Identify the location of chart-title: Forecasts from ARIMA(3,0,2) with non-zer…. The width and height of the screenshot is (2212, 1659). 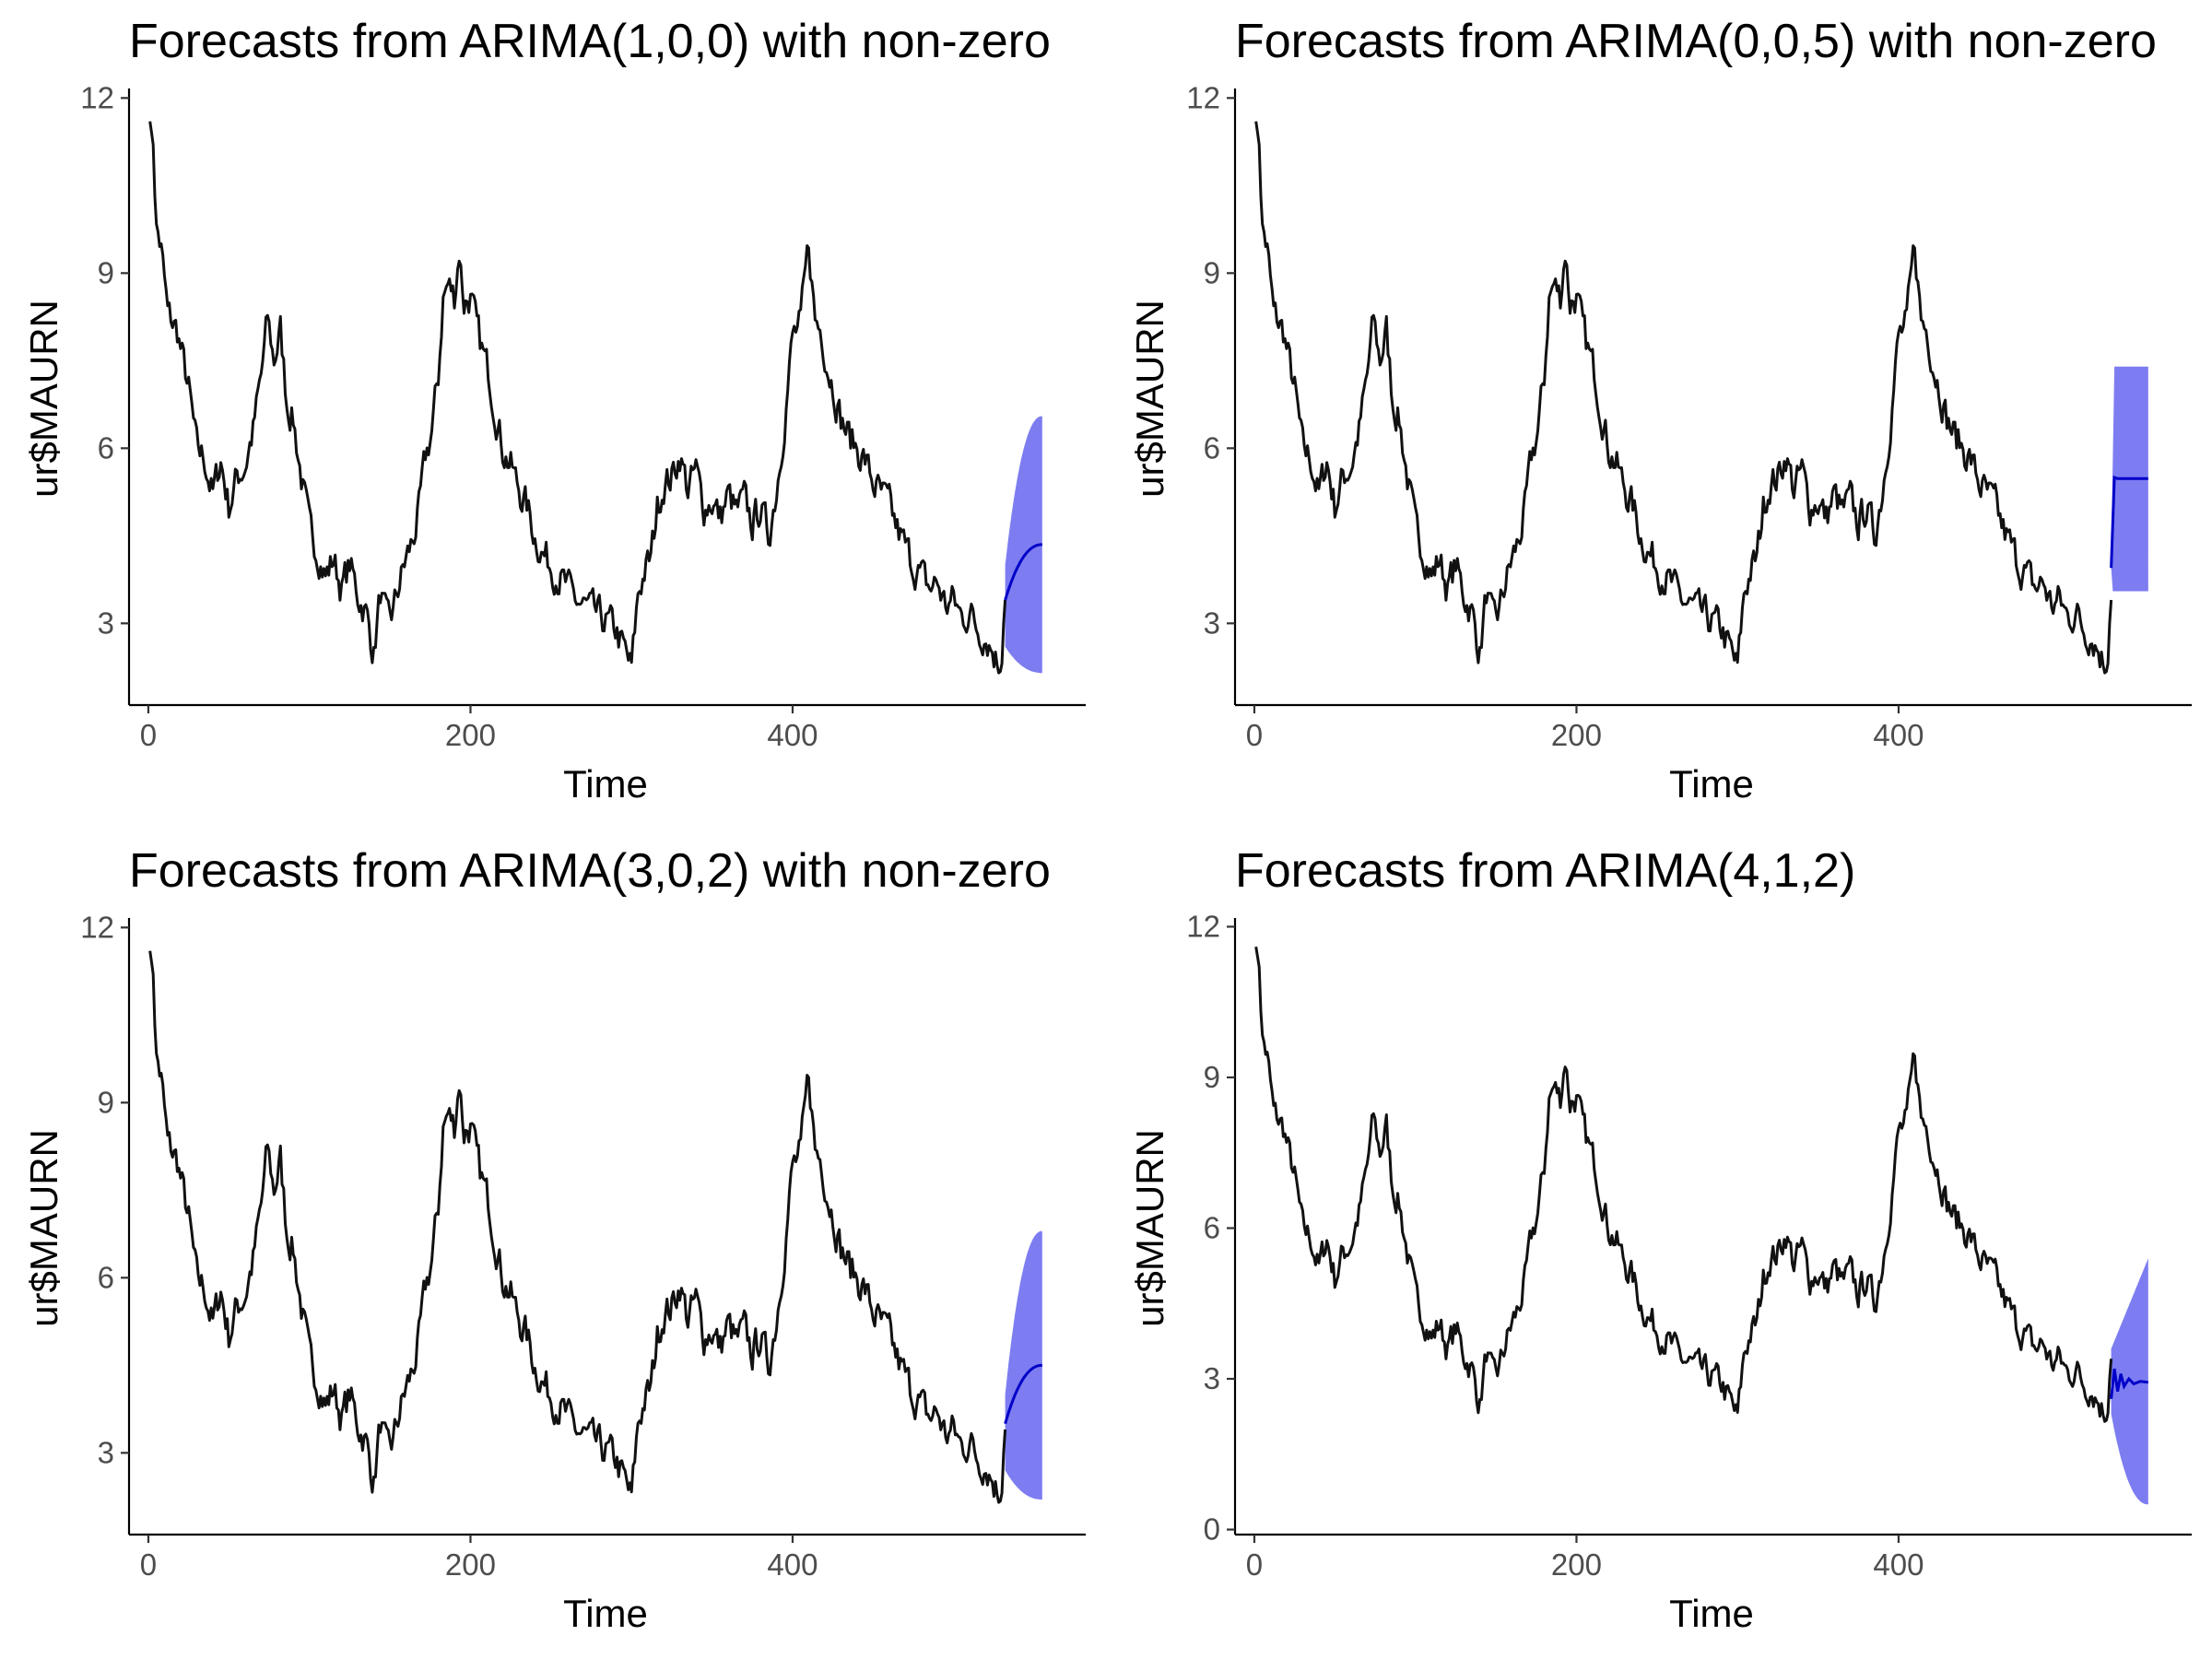
(590, 871).